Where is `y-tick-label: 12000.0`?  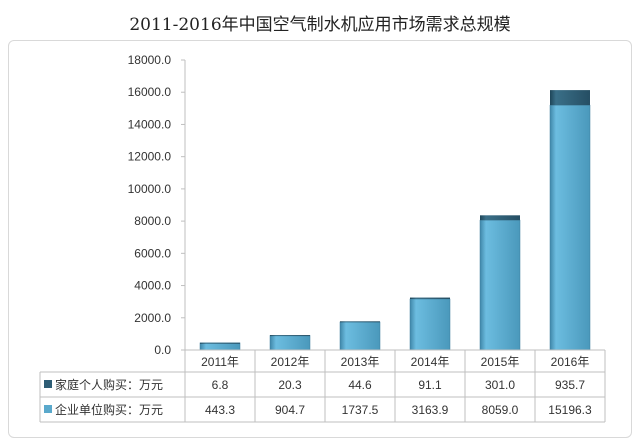 y-tick-label: 12000.0 is located at coordinates (150, 157).